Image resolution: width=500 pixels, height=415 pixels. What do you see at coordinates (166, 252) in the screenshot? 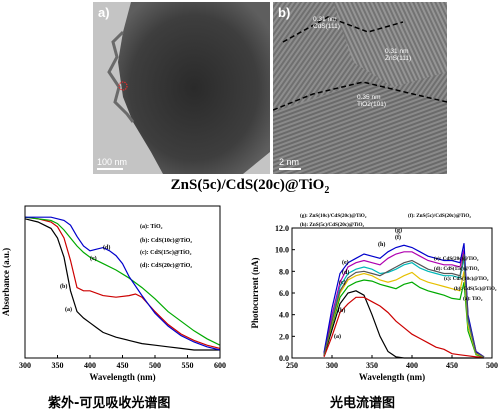
I see `legend-entry: (c): CdS(15c)@TiO₂` at bounding box center [166, 252].